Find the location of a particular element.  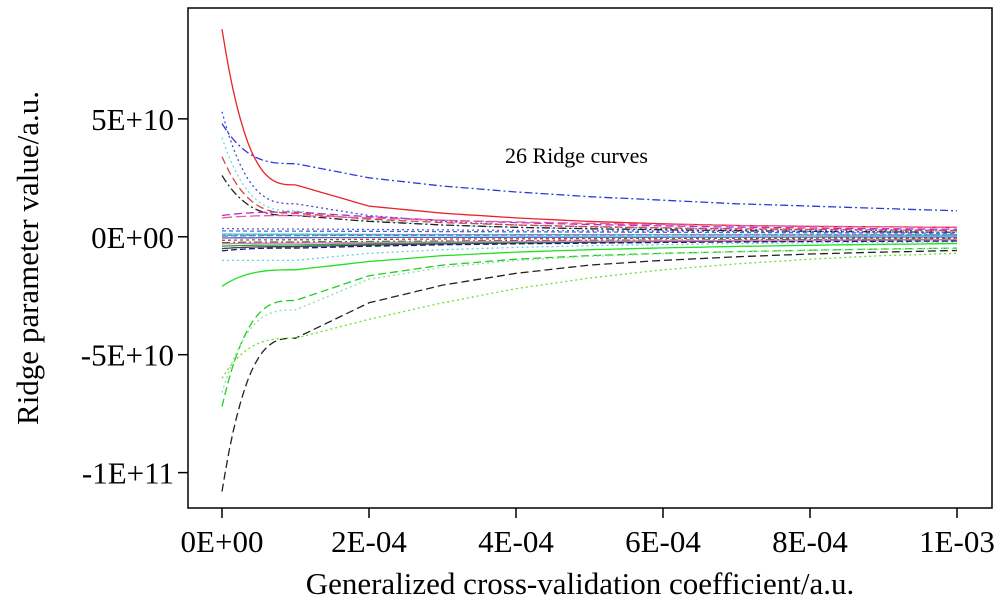

x-tick-label: 8E-04 is located at coordinates (810, 541).